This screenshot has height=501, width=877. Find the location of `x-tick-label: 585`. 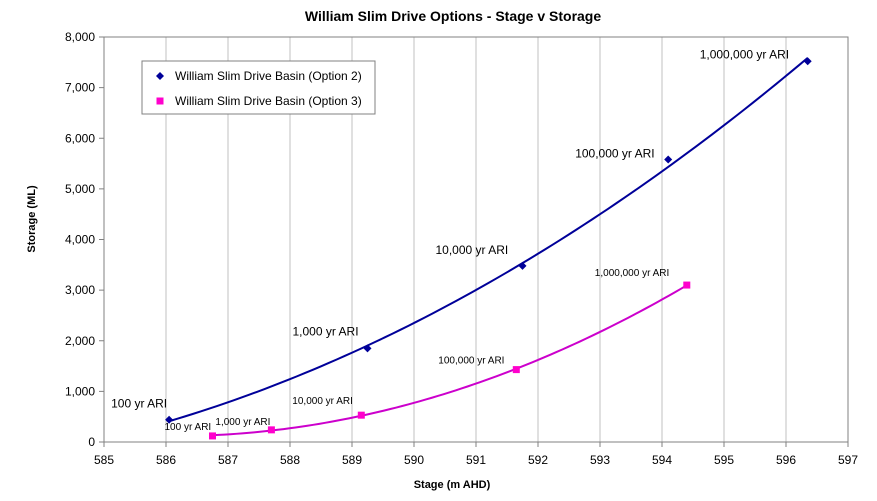

x-tick-label: 585 is located at coordinates (104, 460).